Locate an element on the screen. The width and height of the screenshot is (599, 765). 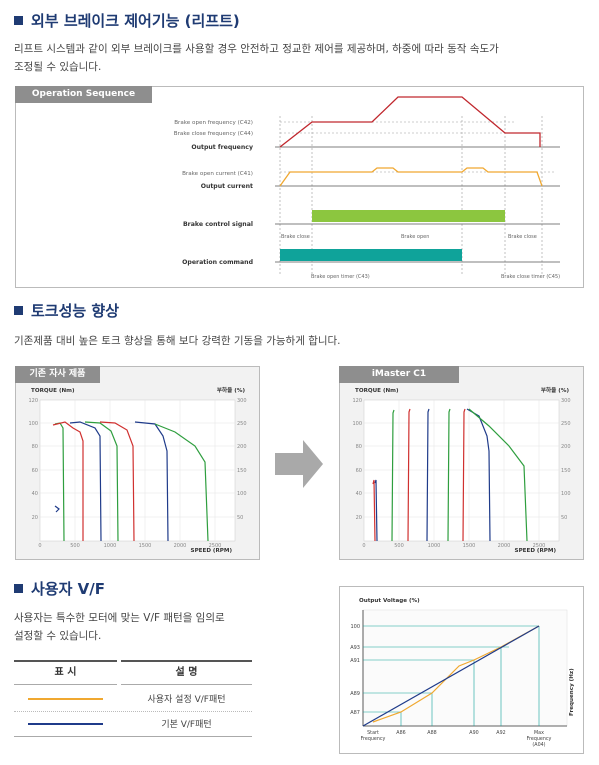
legacy-product-tab: 기존 자사 제품 is located at coordinates (57, 374).